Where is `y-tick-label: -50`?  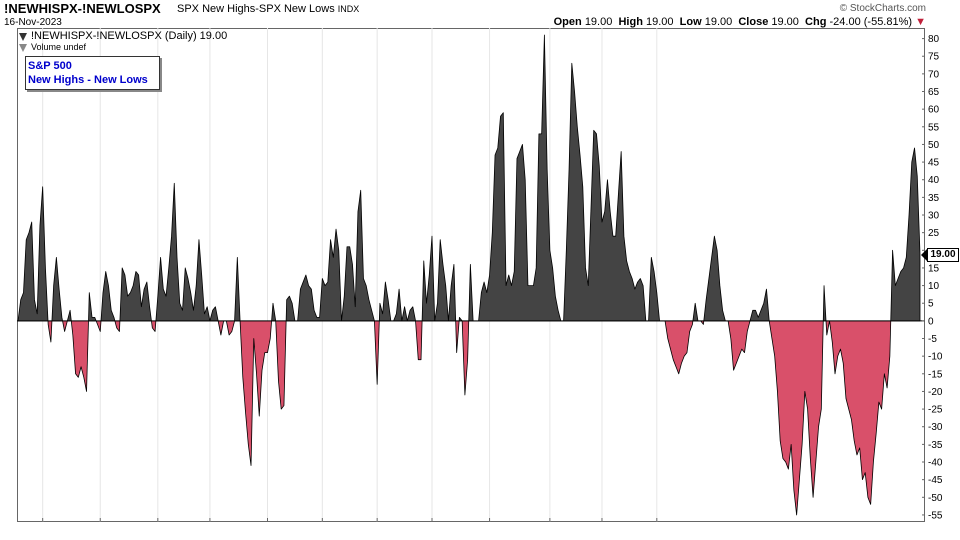
y-tick-label: -50 is located at coordinates (935, 498).